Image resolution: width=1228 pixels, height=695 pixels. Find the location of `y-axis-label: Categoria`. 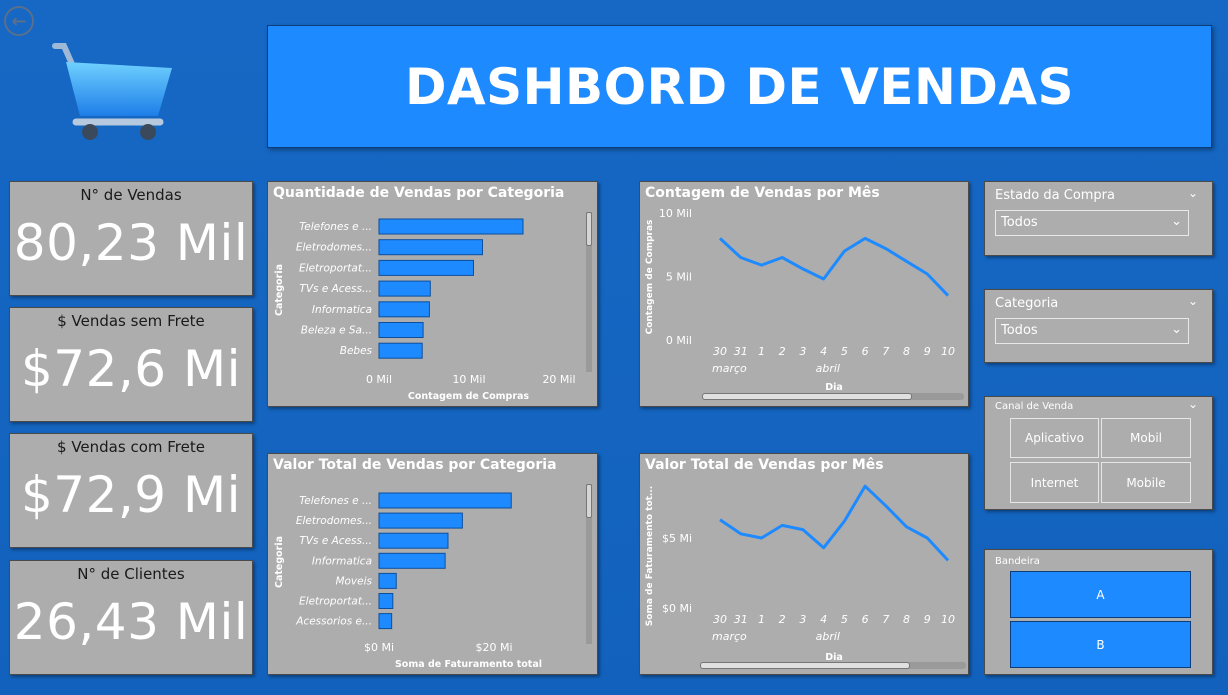

y-axis-label: Categoria is located at coordinates (279, 562).